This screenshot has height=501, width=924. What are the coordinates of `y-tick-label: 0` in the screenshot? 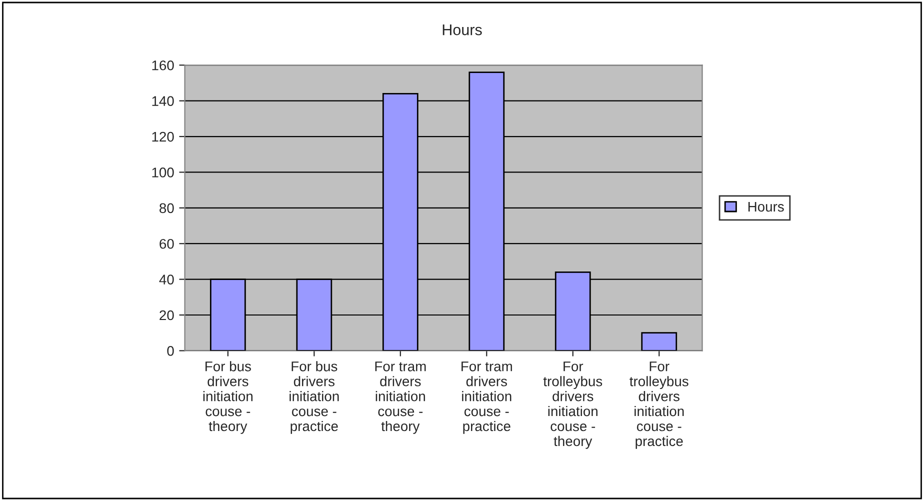 It's located at (170, 351).